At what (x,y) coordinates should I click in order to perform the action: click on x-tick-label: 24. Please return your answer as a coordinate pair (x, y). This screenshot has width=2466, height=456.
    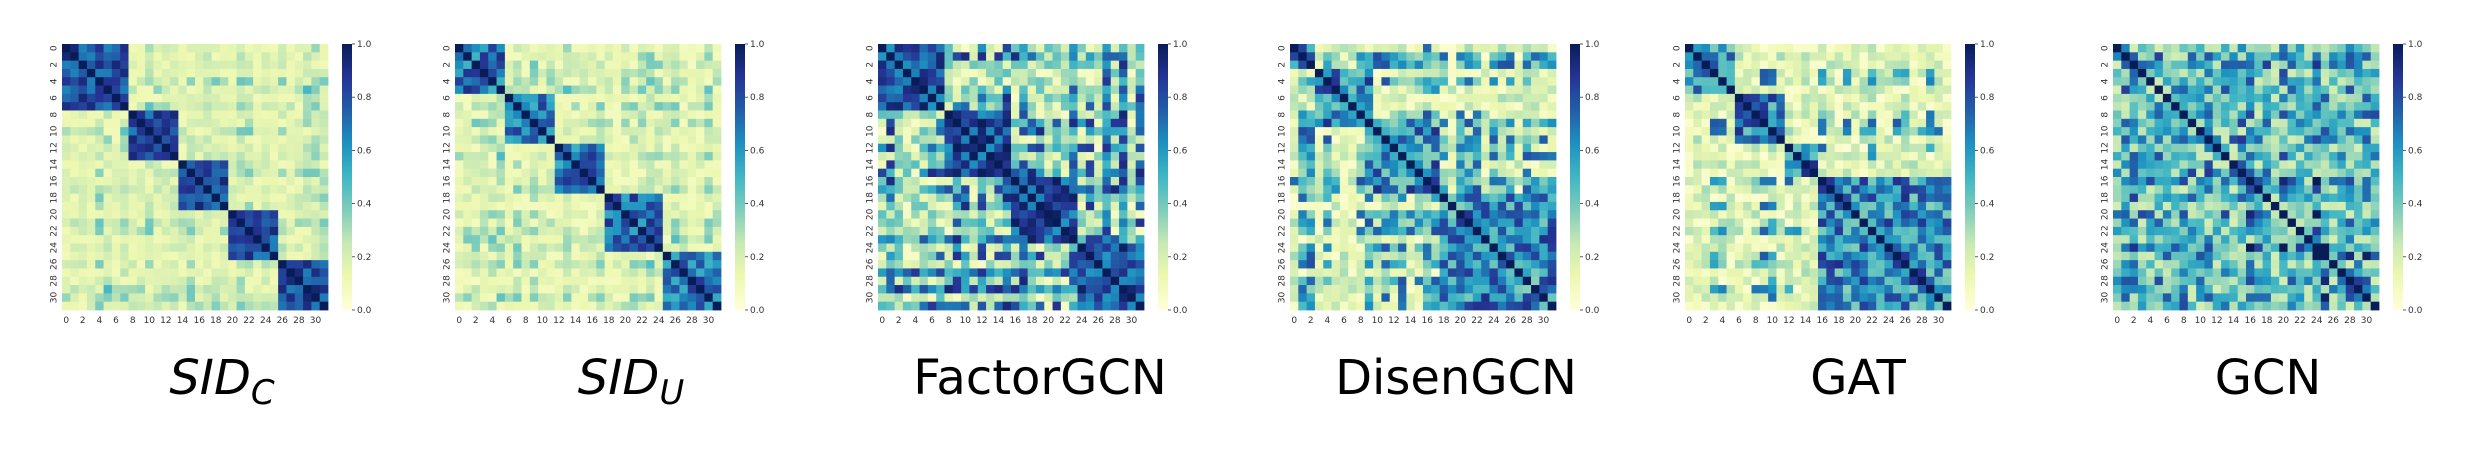
    Looking at the image, I should click on (1494, 321).